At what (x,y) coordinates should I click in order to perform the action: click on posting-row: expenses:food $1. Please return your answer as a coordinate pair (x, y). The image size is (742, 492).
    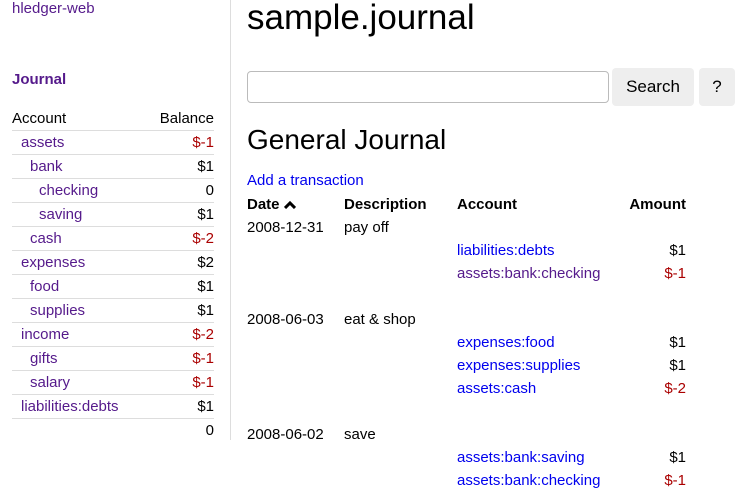
    Looking at the image, I should click on (466, 342).